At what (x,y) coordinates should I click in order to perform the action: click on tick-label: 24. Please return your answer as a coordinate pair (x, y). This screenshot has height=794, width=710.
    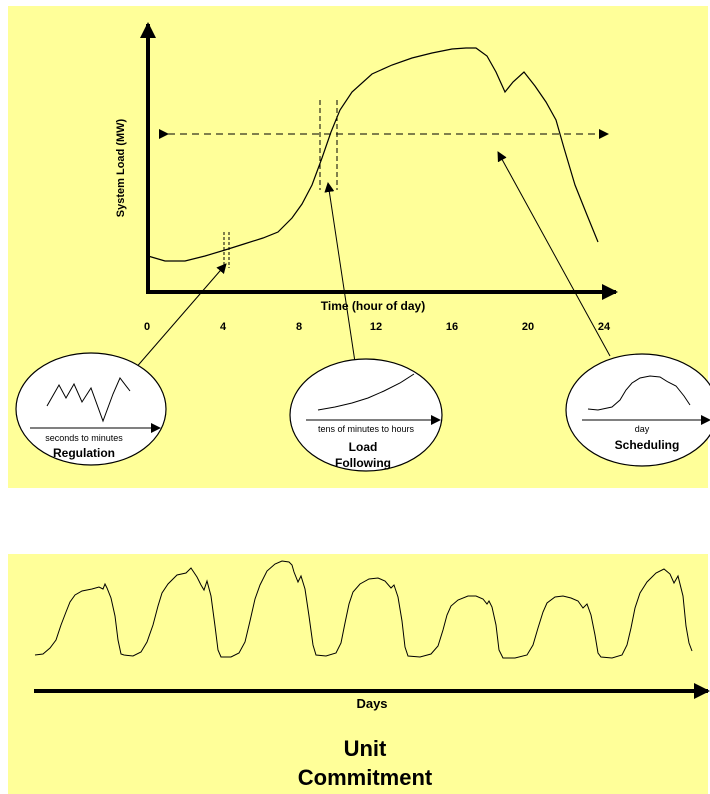
    Looking at the image, I should click on (604, 327).